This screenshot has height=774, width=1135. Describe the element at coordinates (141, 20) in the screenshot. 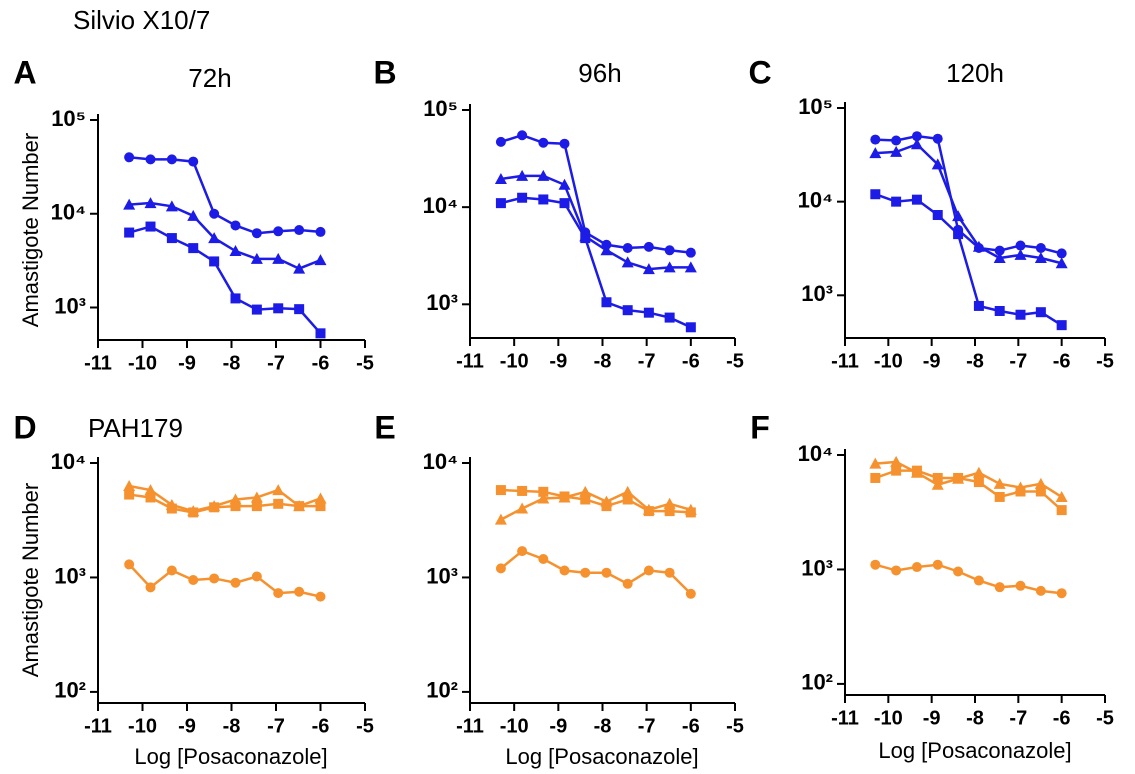

I see `annotation: Silvio X10/7` at that location.